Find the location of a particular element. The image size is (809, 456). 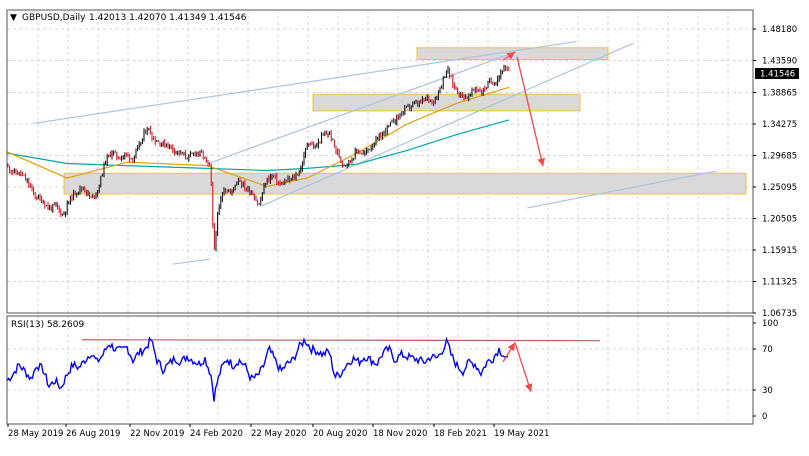

price-tick-label: 1.11325 is located at coordinates (779, 283).